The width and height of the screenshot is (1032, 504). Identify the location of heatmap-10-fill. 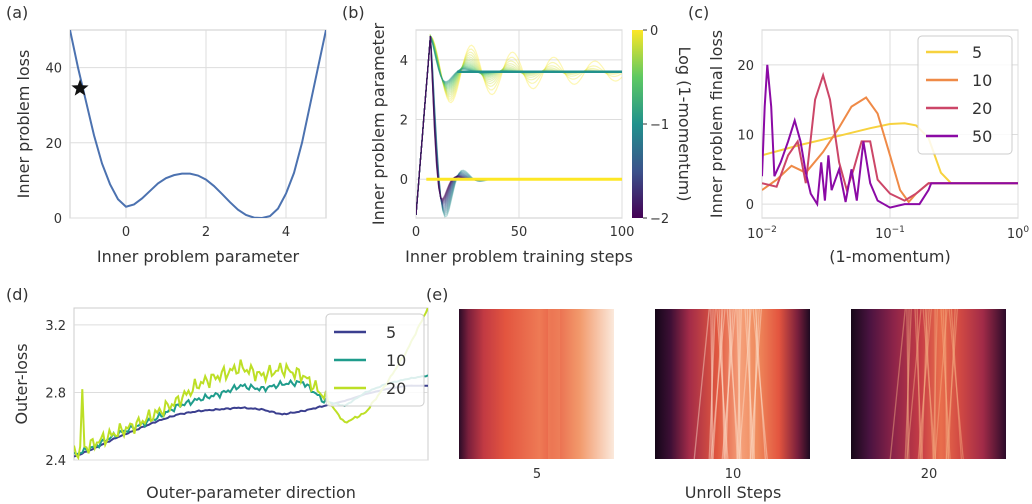
(732, 384).